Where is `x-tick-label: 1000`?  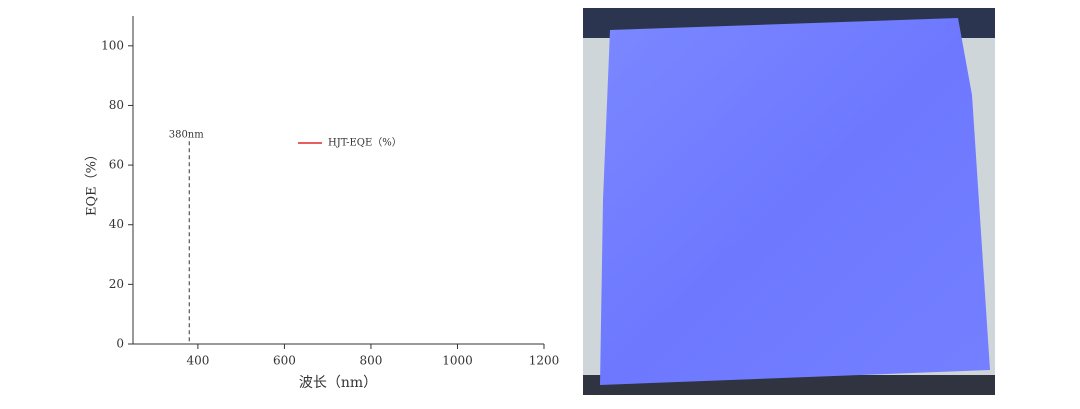
x-tick-label: 1000 is located at coordinates (457, 361).